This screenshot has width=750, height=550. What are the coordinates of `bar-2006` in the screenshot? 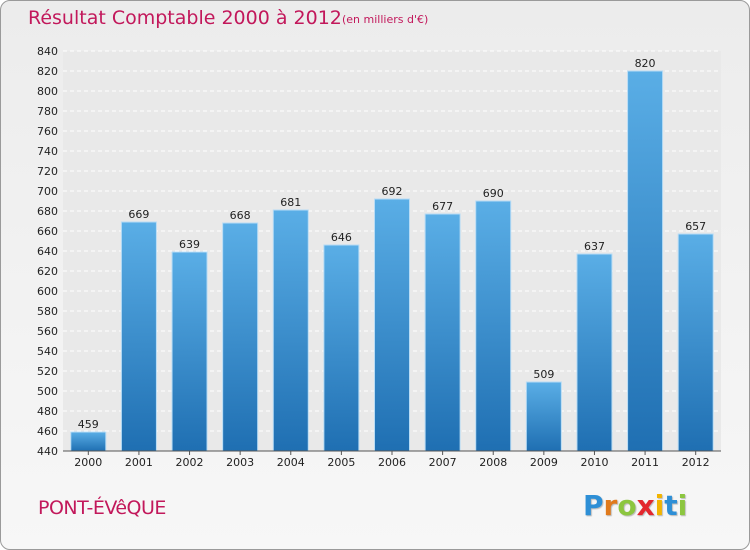 It's located at (392, 325).